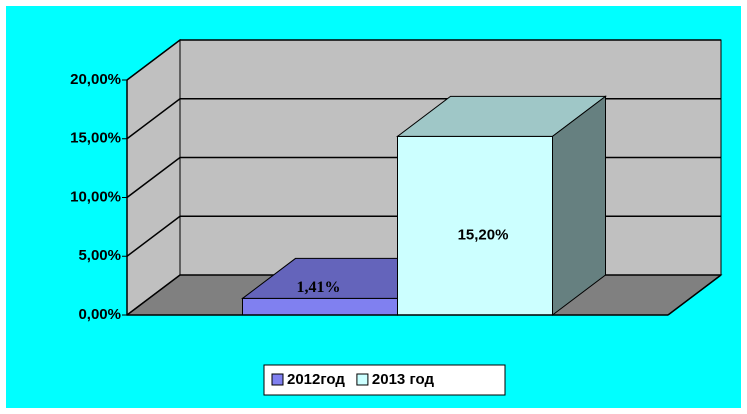  I want to click on legend: 2012год 2013 год, so click(384, 380).